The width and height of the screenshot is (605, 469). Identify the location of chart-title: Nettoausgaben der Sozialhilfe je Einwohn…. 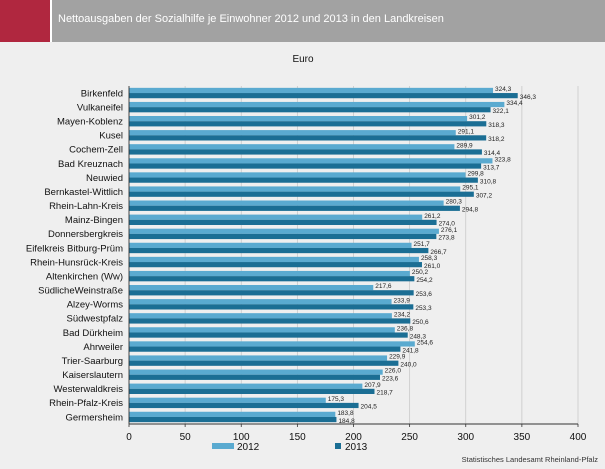
(251, 19).